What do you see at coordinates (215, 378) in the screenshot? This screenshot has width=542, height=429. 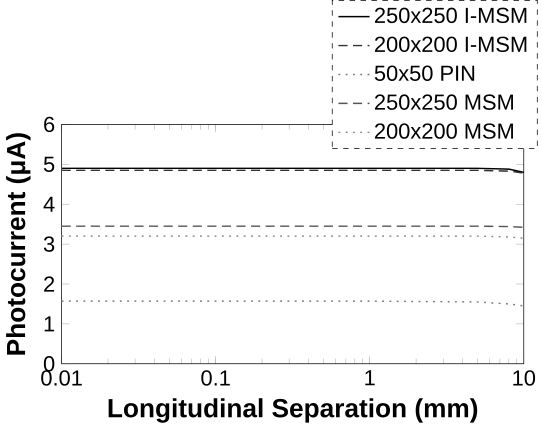 I see `x-tick-label: 0.1` at bounding box center [215, 378].